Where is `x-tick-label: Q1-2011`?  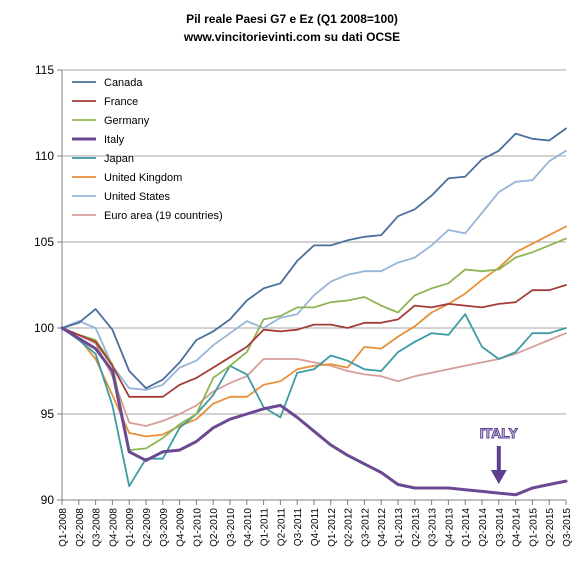 x-tick-label: Q1-2011 is located at coordinates (265, 527).